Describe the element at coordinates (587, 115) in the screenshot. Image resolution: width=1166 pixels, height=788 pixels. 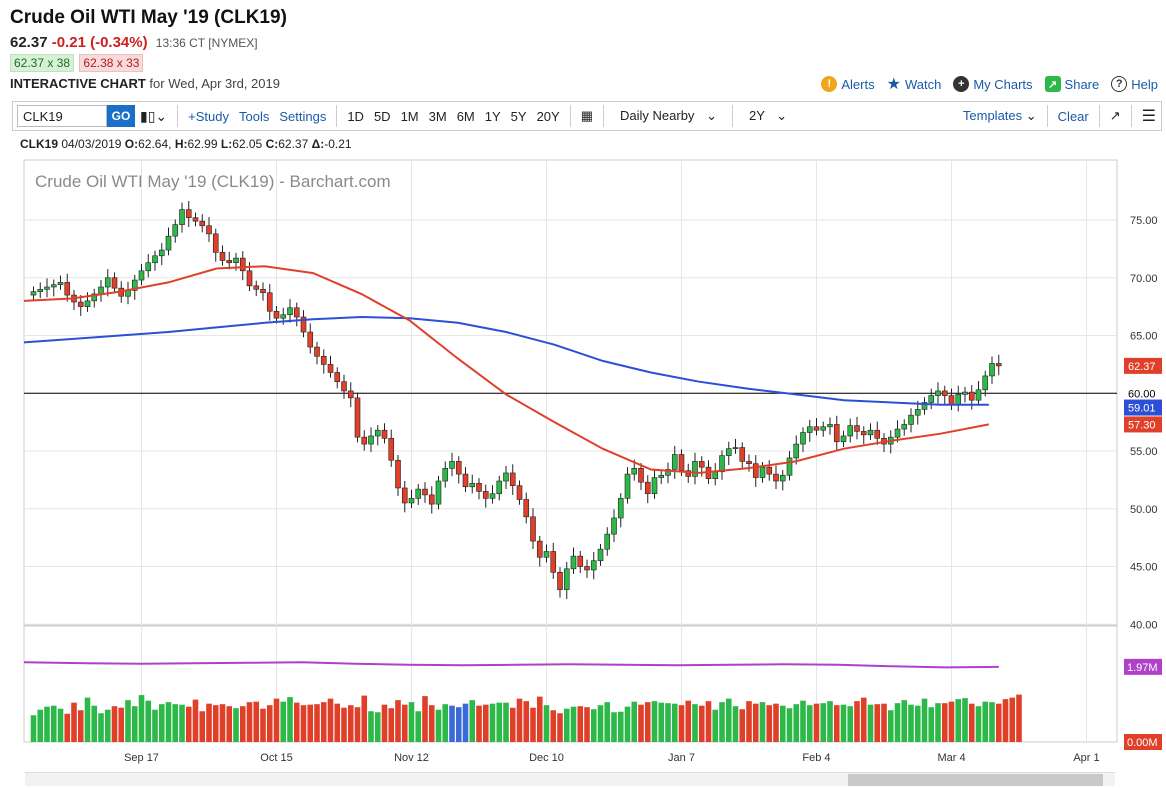
I see `calendar-icon: ▦` at that location.